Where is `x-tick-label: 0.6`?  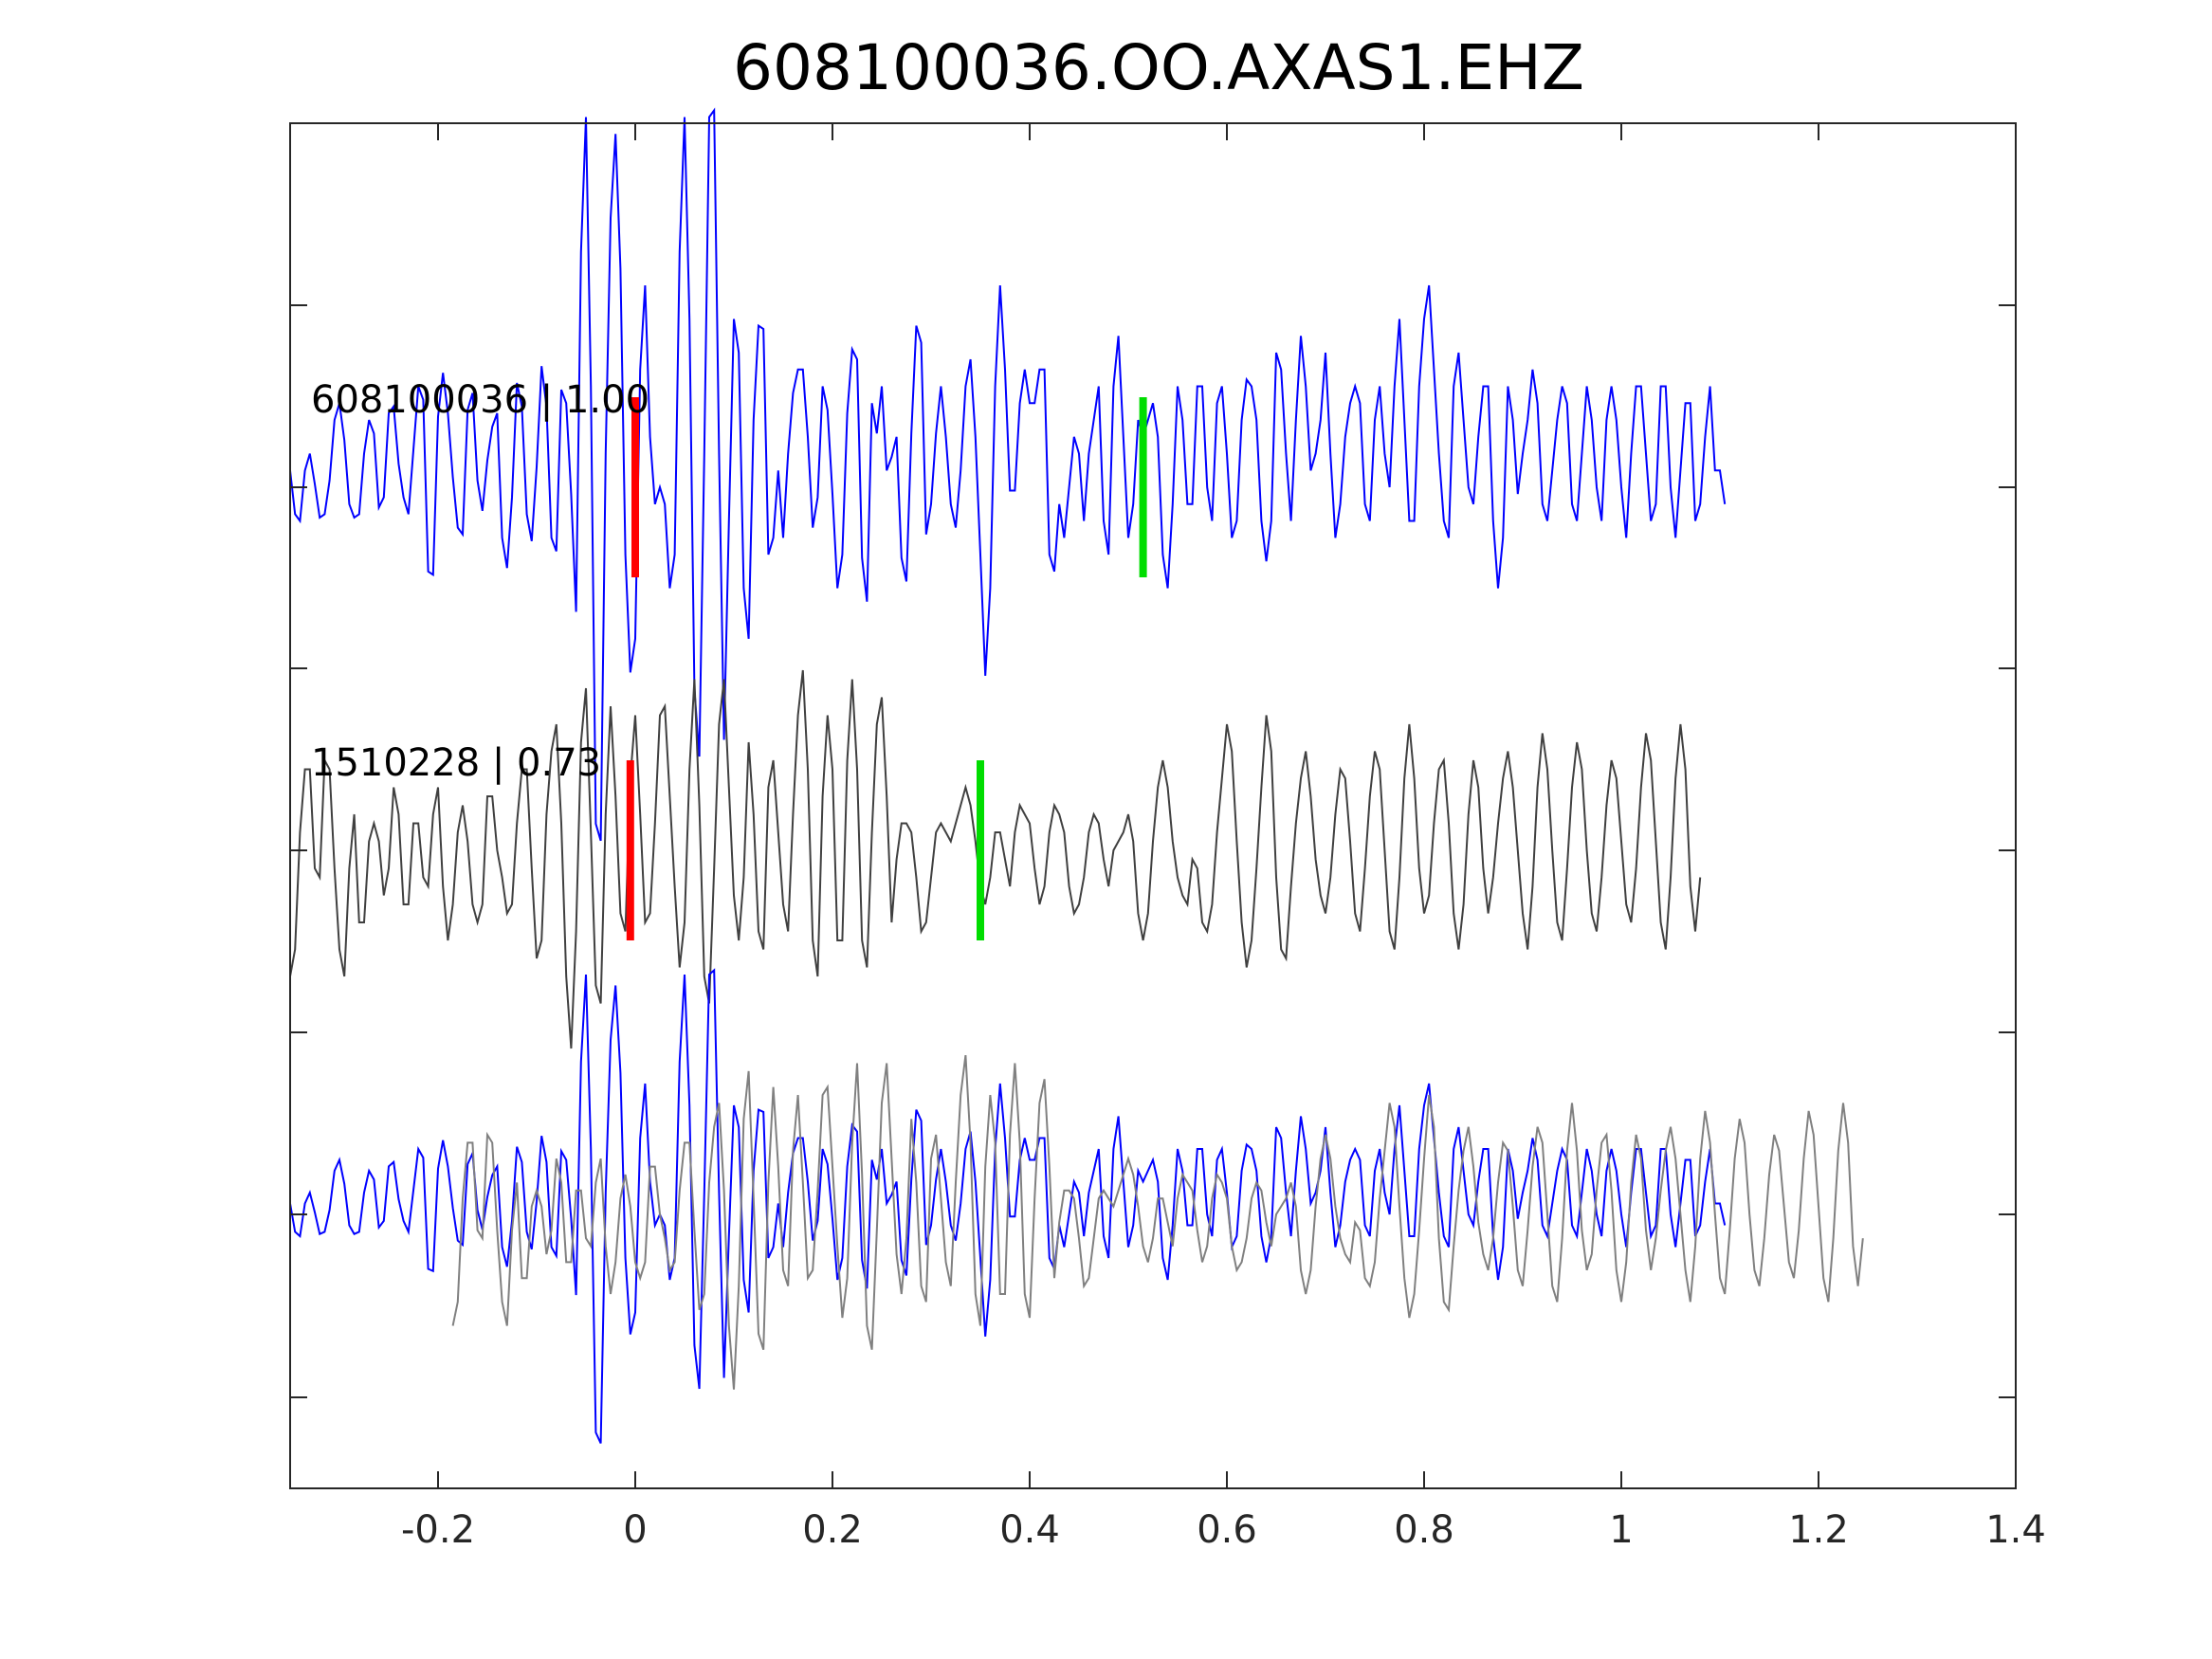 x-tick-label: 0.6 is located at coordinates (1227, 1530).